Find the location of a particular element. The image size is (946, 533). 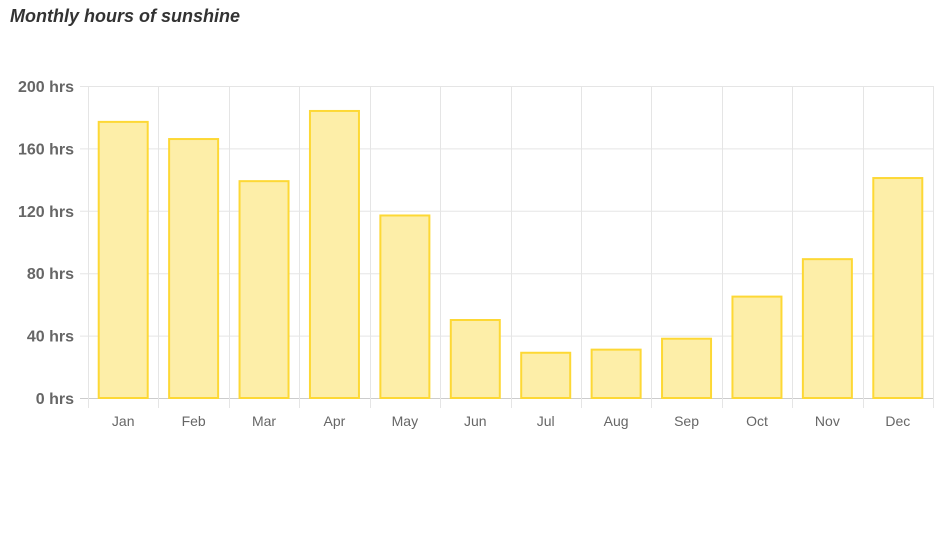

x-tick-label: Jan is located at coordinates (123, 421).